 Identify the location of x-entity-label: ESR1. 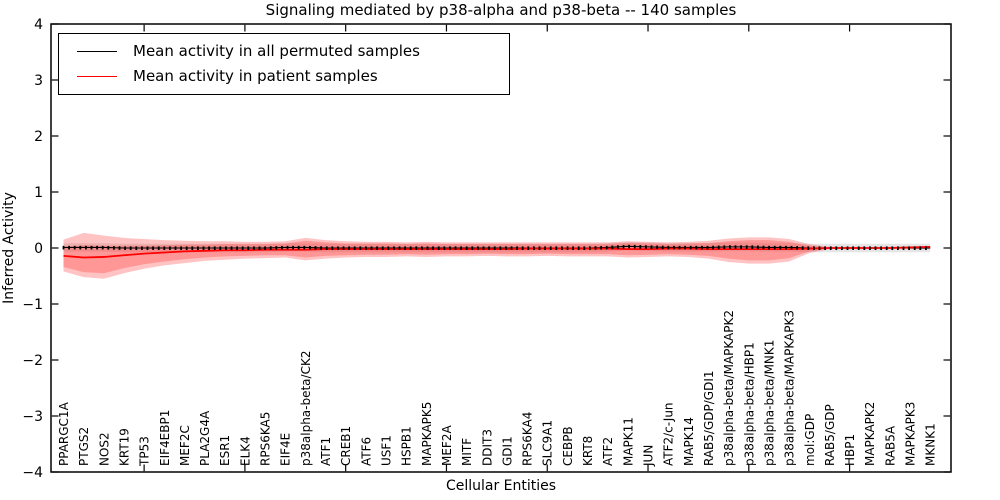
(225, 450).